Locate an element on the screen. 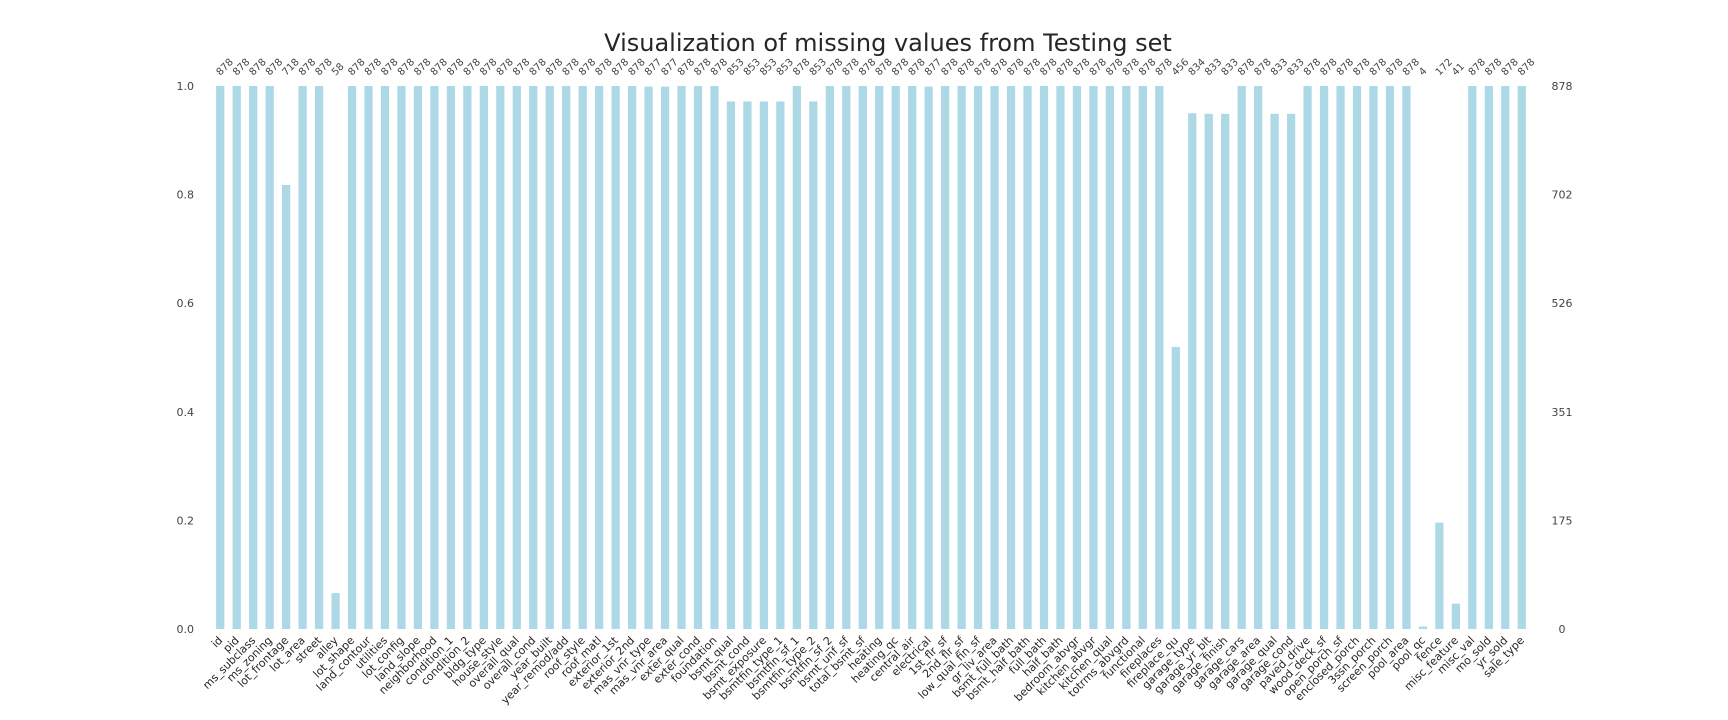  bar-2nd_flr_sf is located at coordinates (961, 357).